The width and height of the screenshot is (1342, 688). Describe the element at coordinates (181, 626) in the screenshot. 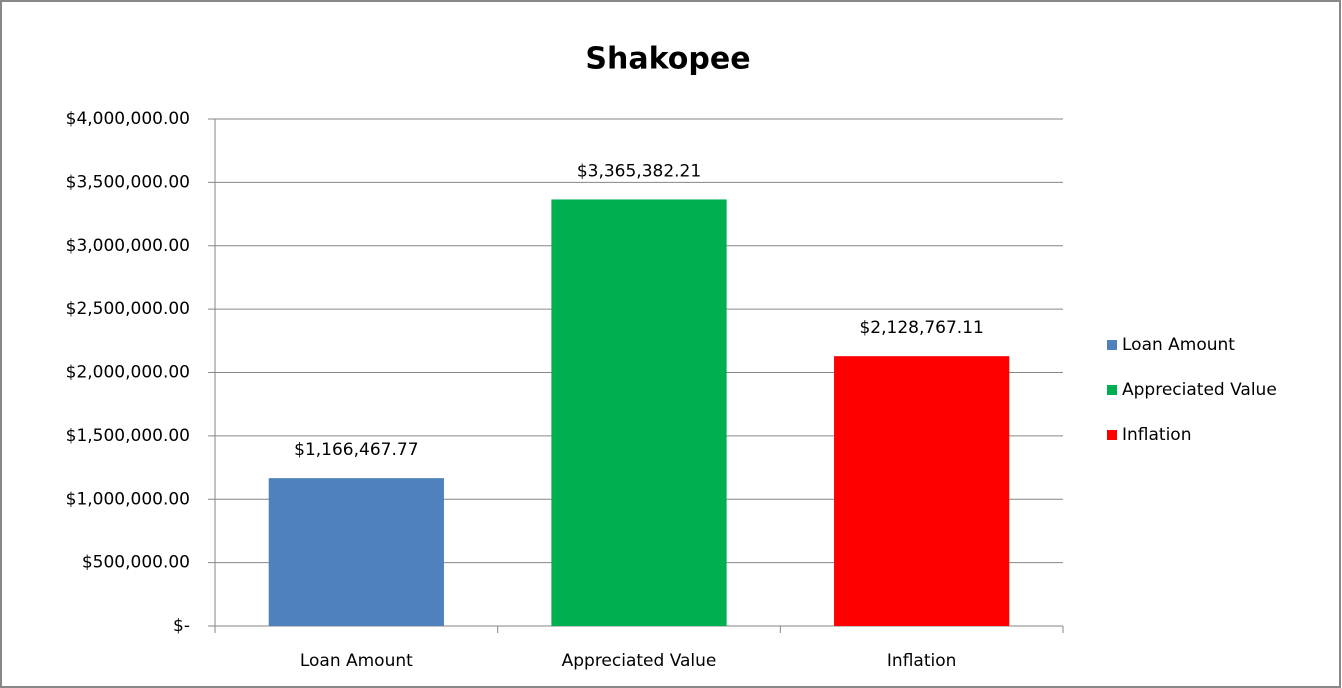

I see `y-tick-label: $-` at that location.